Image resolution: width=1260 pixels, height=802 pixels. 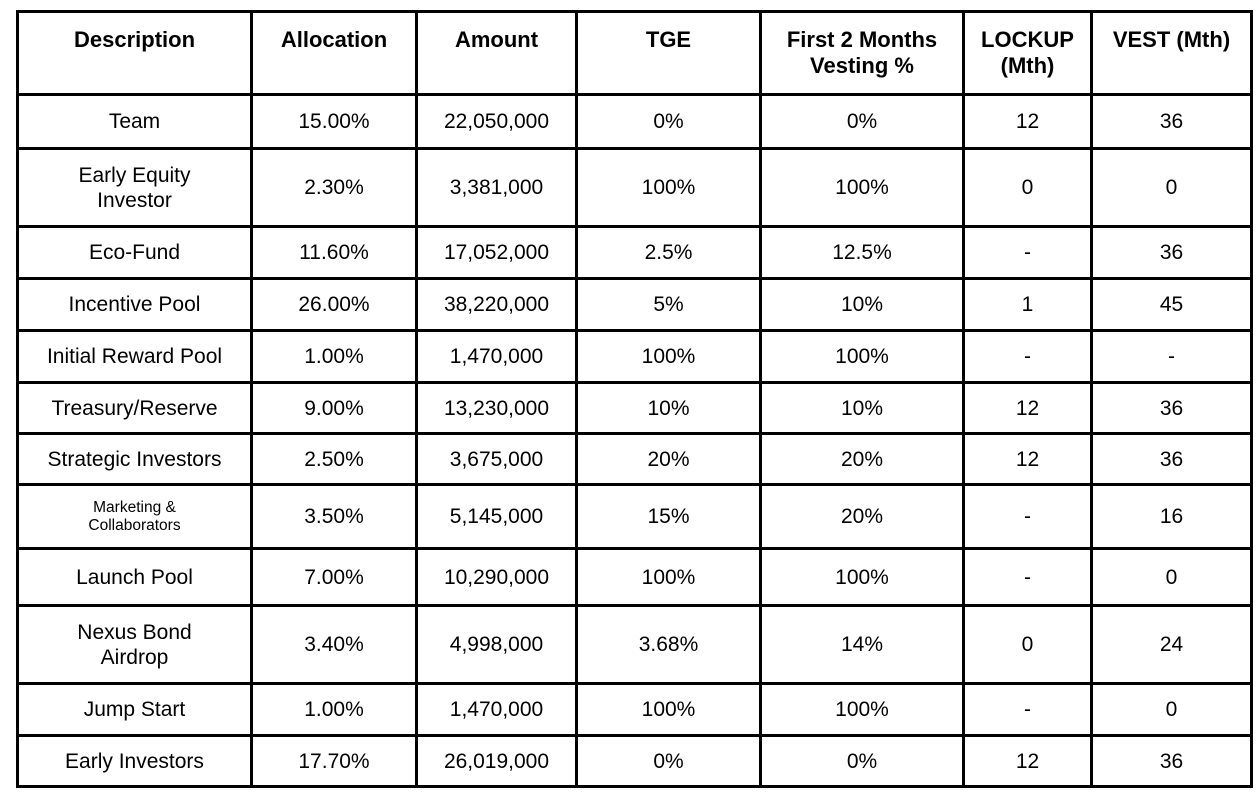 What do you see at coordinates (496, 304) in the screenshot?
I see `cell-amount: 38,220,000` at bounding box center [496, 304].